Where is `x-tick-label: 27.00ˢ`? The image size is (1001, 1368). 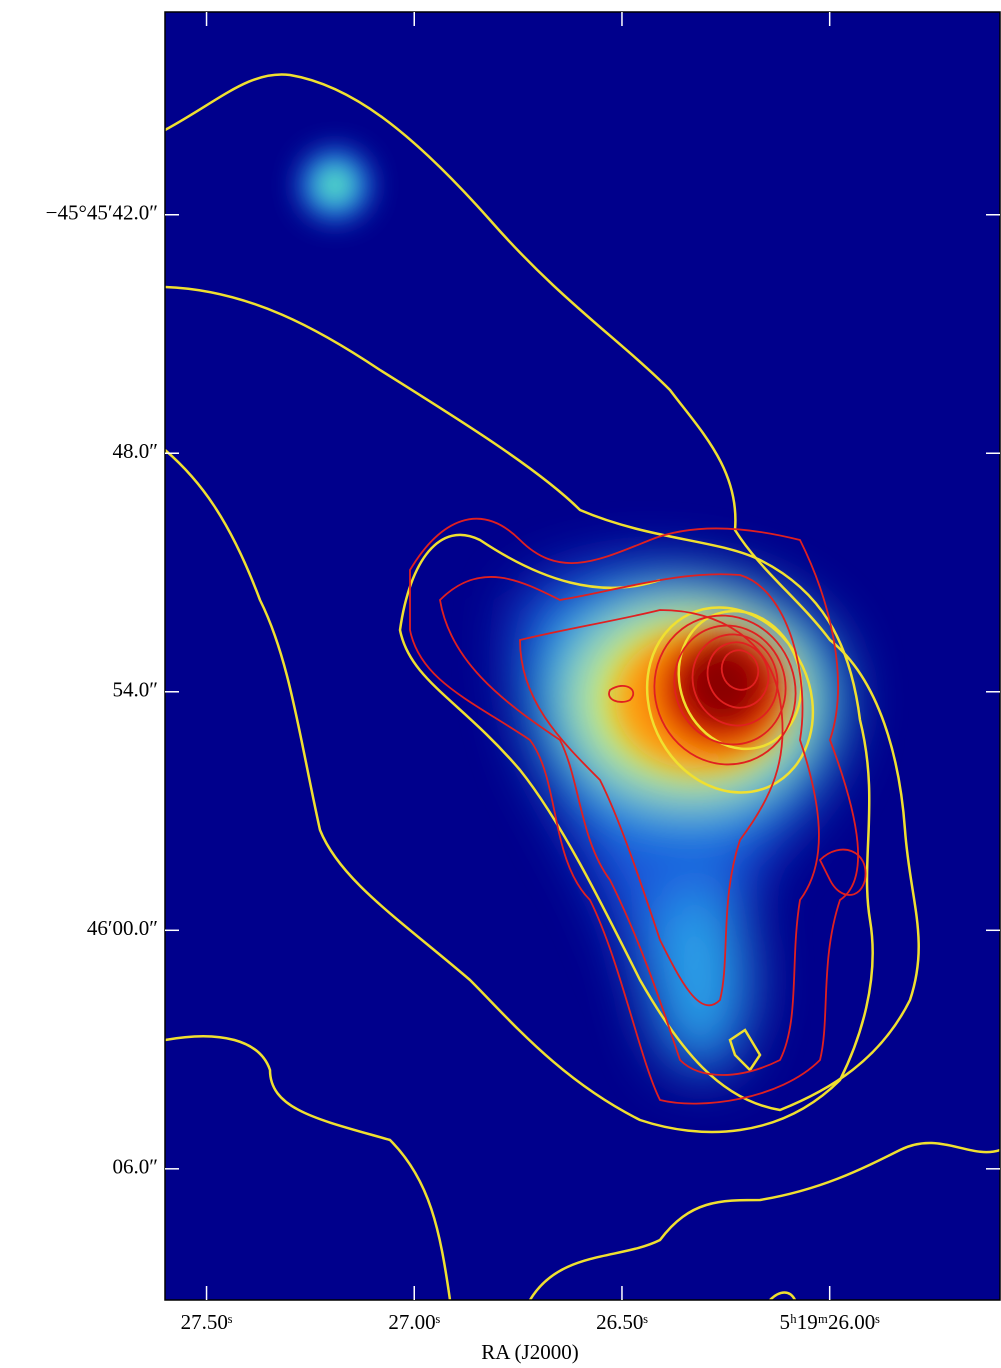 x-tick-label: 27.00ˢ is located at coordinates (414, 1322).